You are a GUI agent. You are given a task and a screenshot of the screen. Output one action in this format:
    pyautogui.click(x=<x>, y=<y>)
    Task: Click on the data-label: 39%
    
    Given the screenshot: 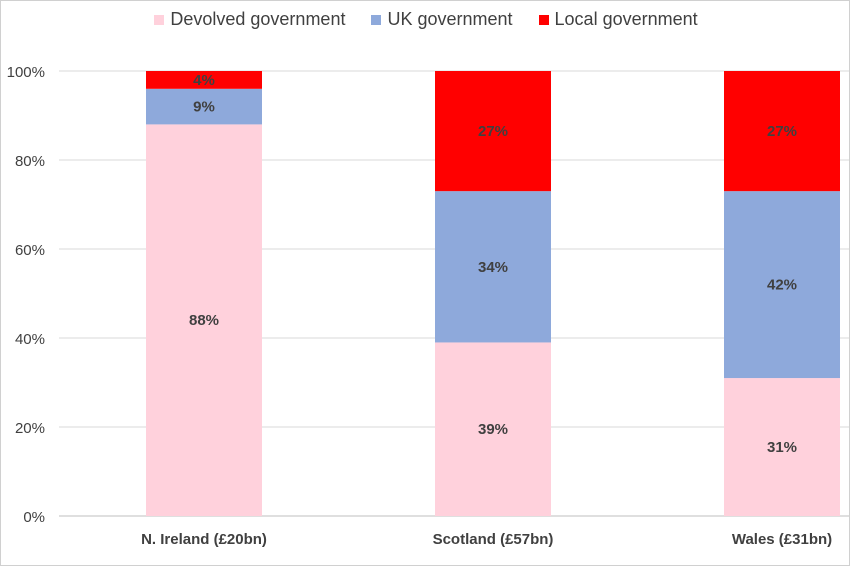 What is the action you would take?
    pyautogui.click(x=493, y=429)
    